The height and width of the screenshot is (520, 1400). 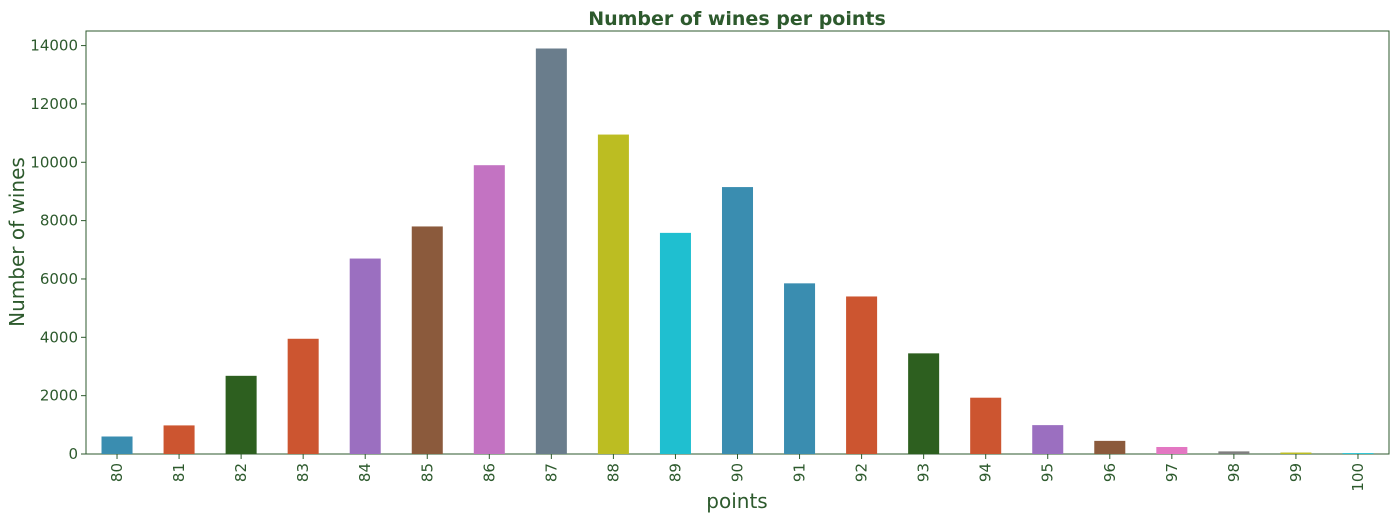 What do you see at coordinates (800, 472) in the screenshot?
I see `x-tick-label: 91` at bounding box center [800, 472].